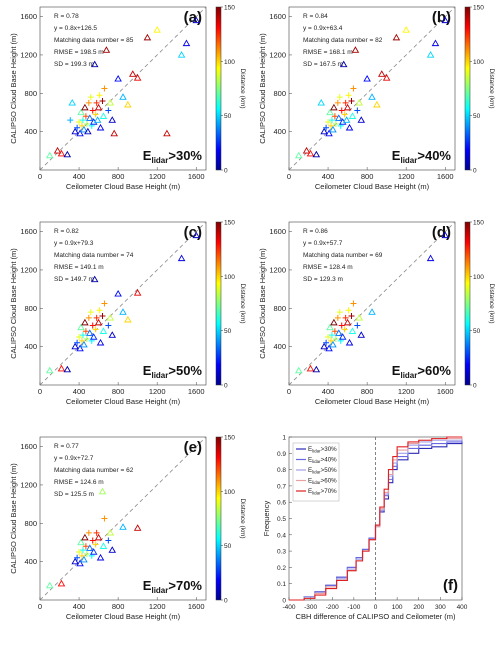 Image resolution: width=500 pixels, height=655 pixels. Describe the element at coordinates (343, 40) in the screenshot. I see `stat-text: Matching data number = 82` at that location.